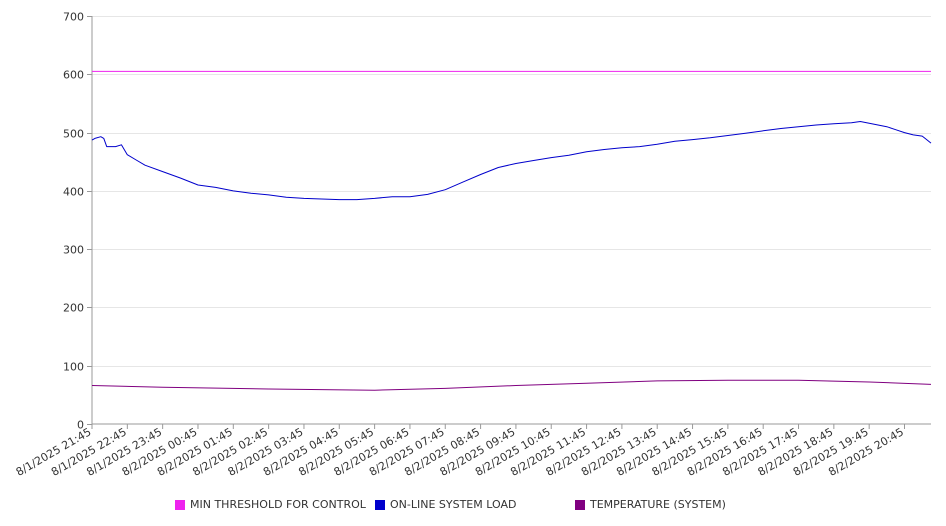 This screenshot has width=946, height=526. I want to click on legend-label-system-load: ON-LINE SYSTEM LOAD, so click(453, 504).